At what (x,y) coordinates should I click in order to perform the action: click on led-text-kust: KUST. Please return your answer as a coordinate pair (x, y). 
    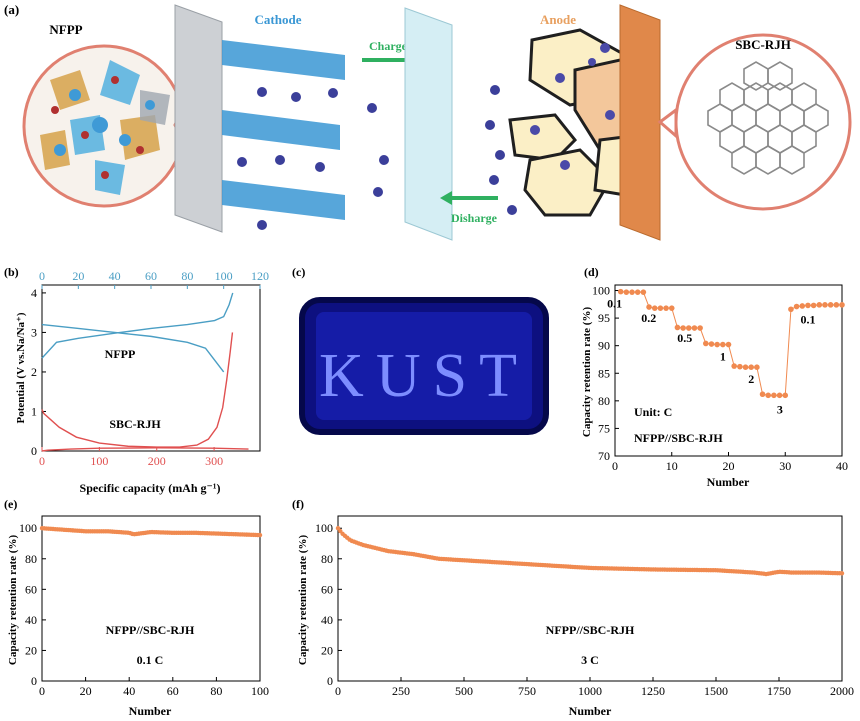
    Looking at the image, I should click on (424, 376).